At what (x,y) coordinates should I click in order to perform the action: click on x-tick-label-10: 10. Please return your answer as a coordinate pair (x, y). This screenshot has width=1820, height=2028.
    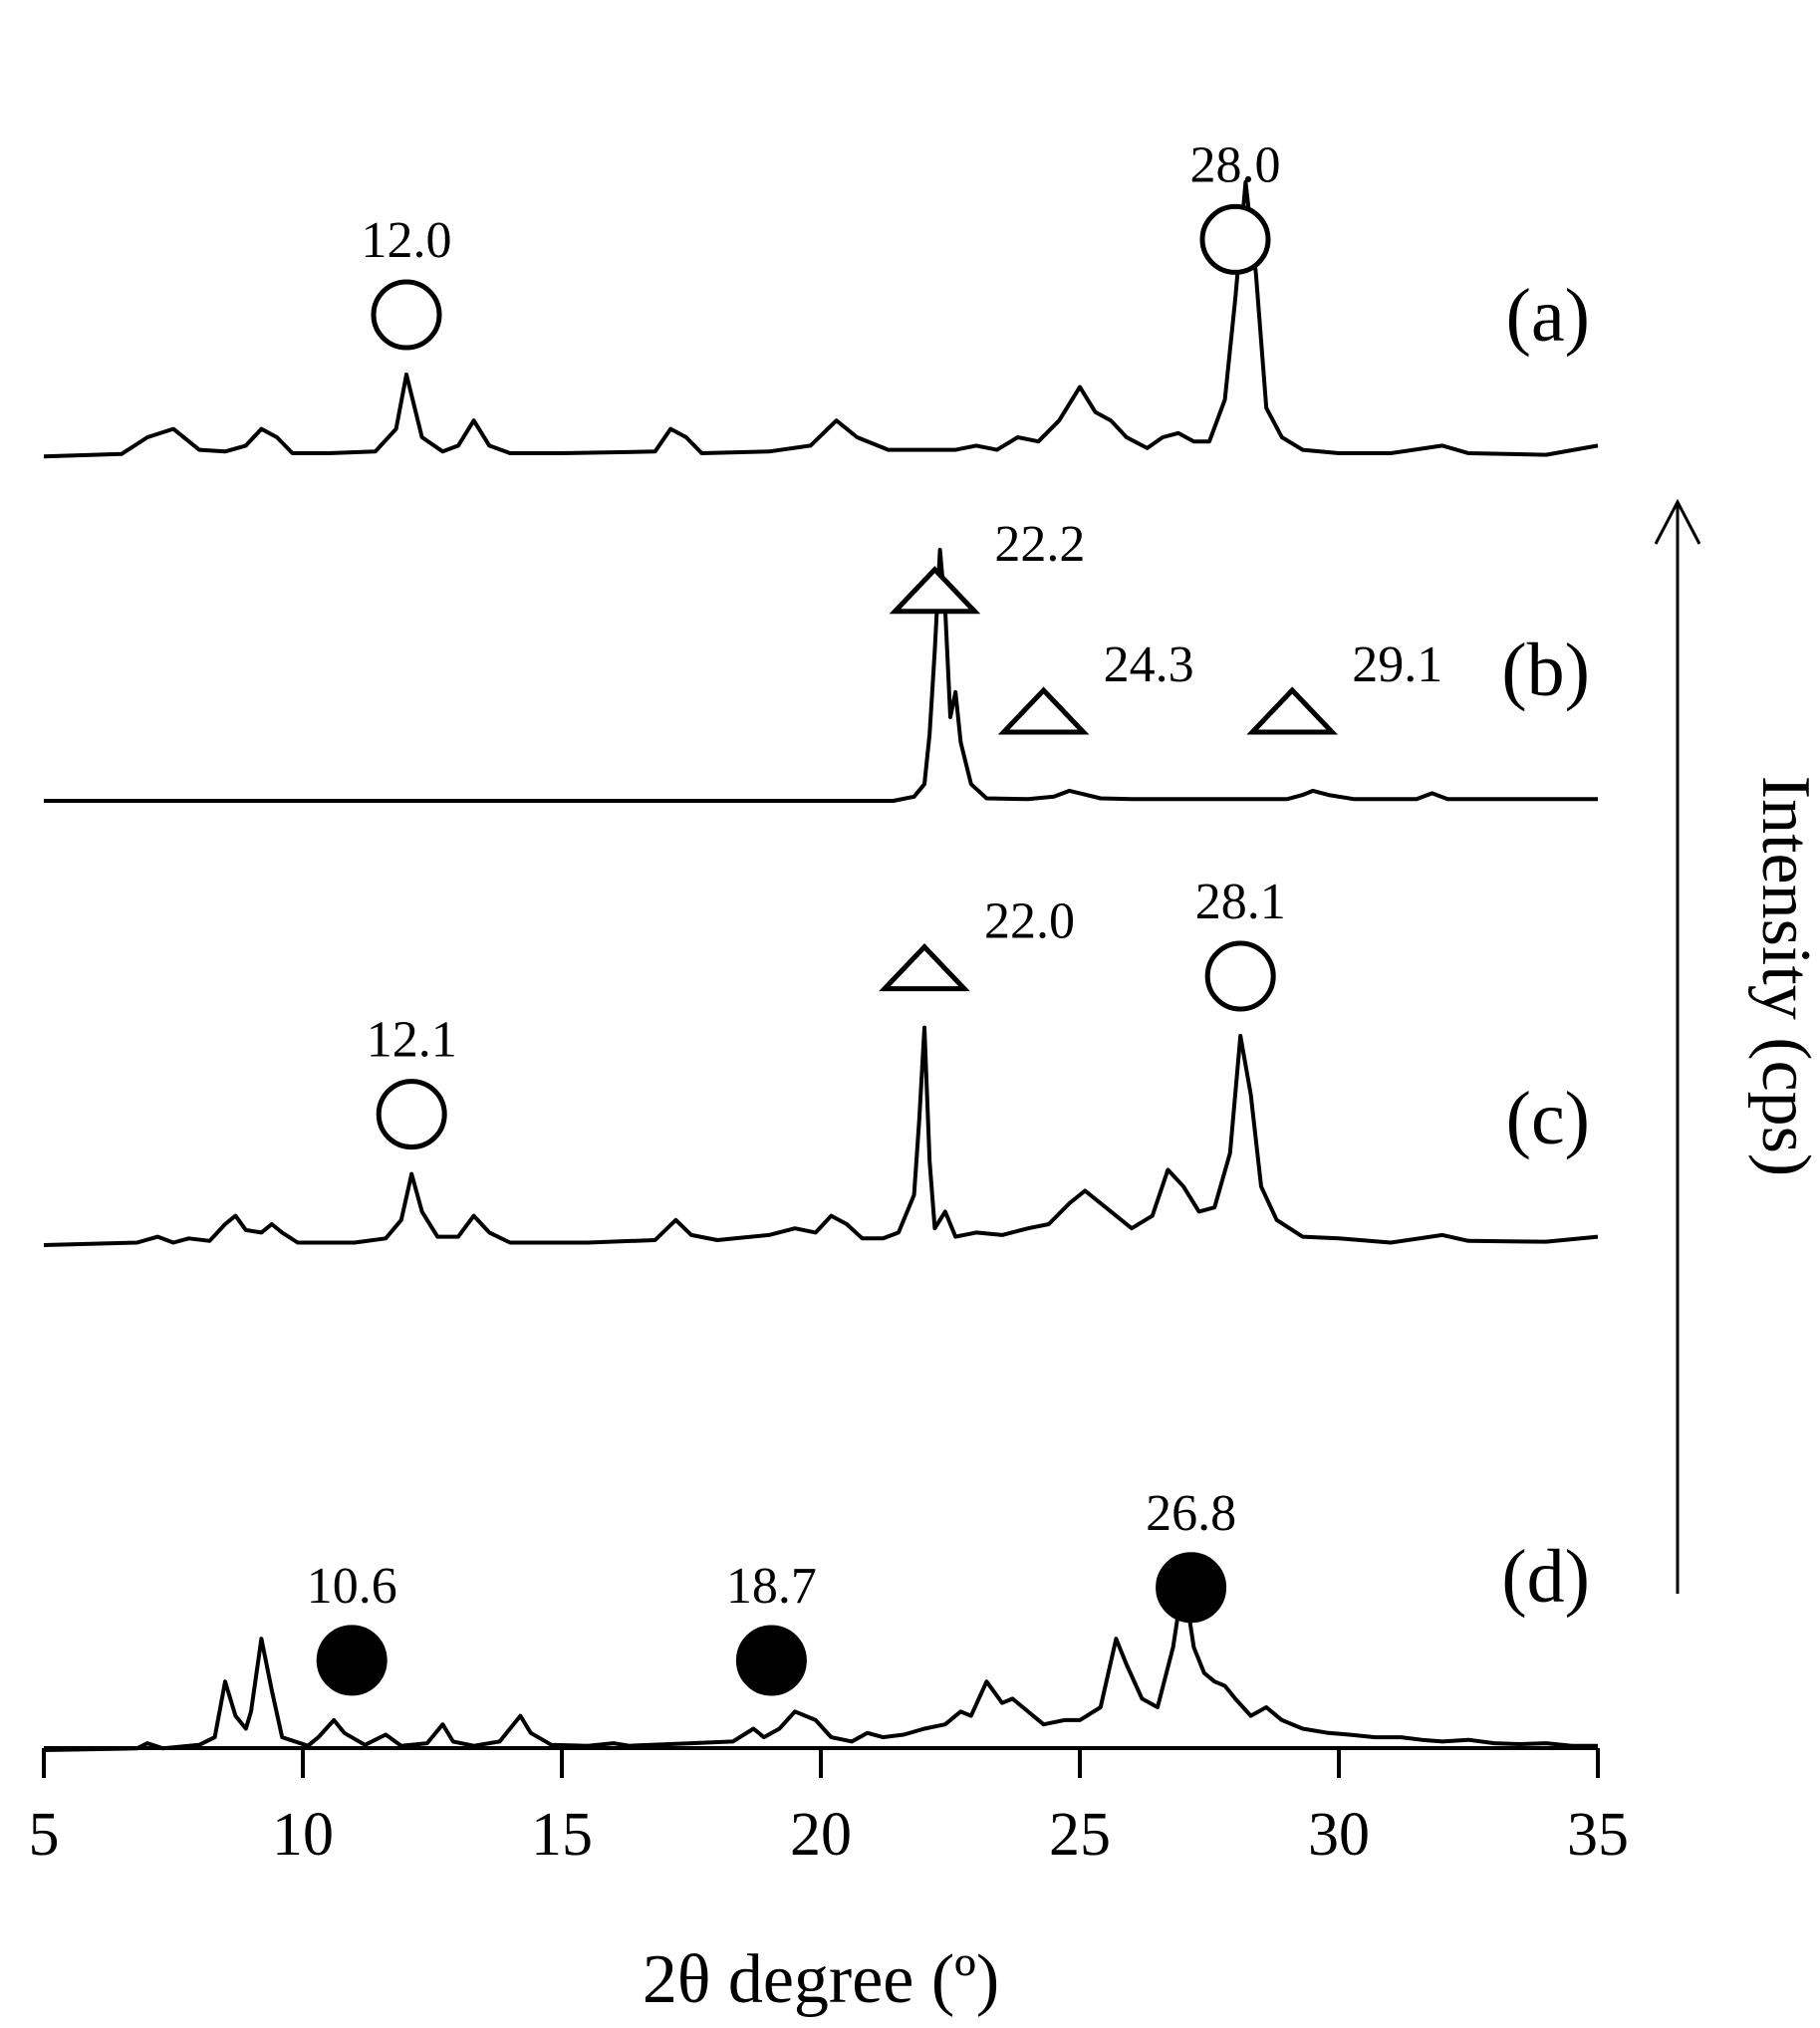
    Looking at the image, I should click on (303, 1835).